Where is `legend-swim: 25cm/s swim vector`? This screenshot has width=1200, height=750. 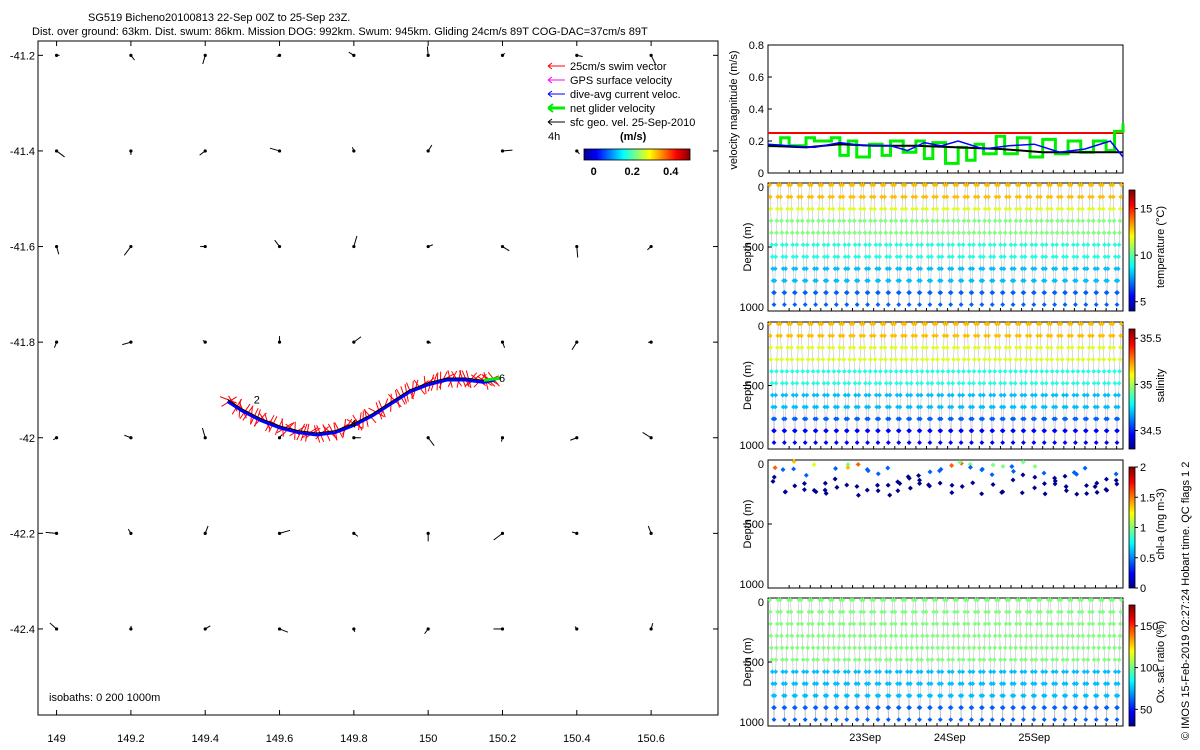
legend-swim: 25cm/s swim vector is located at coordinates (618, 67).